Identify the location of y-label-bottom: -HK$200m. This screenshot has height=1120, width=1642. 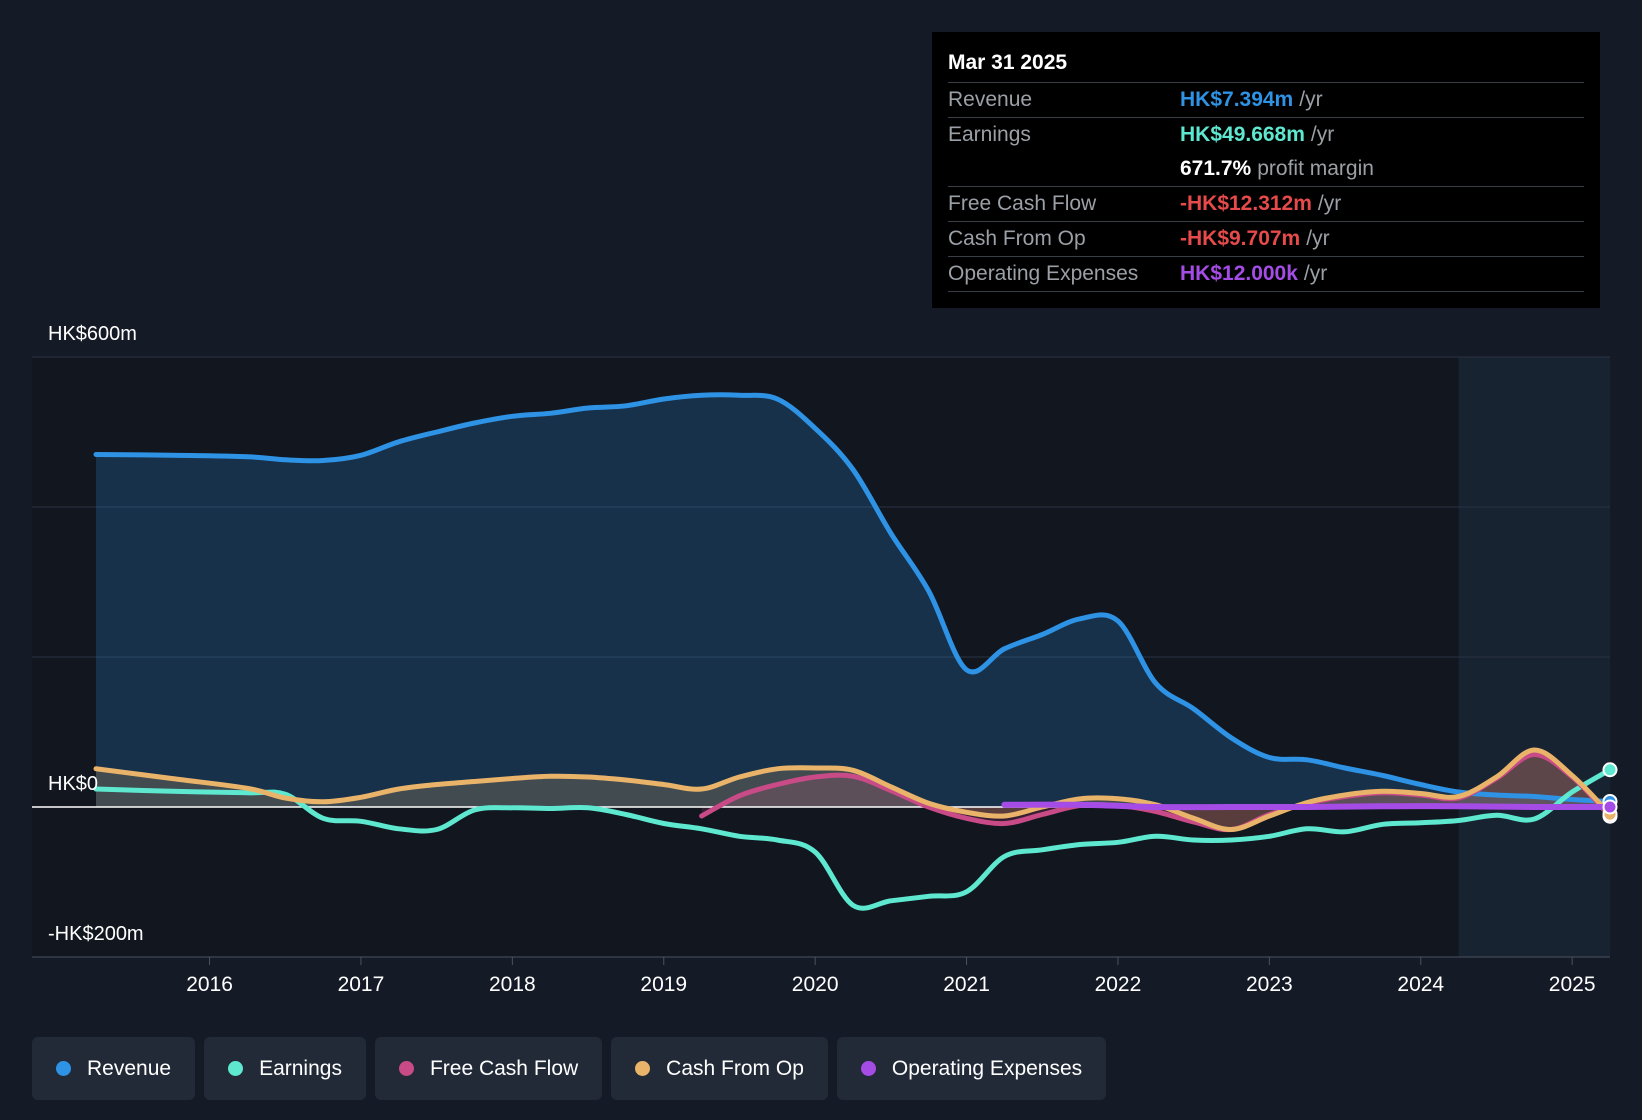
(96, 934).